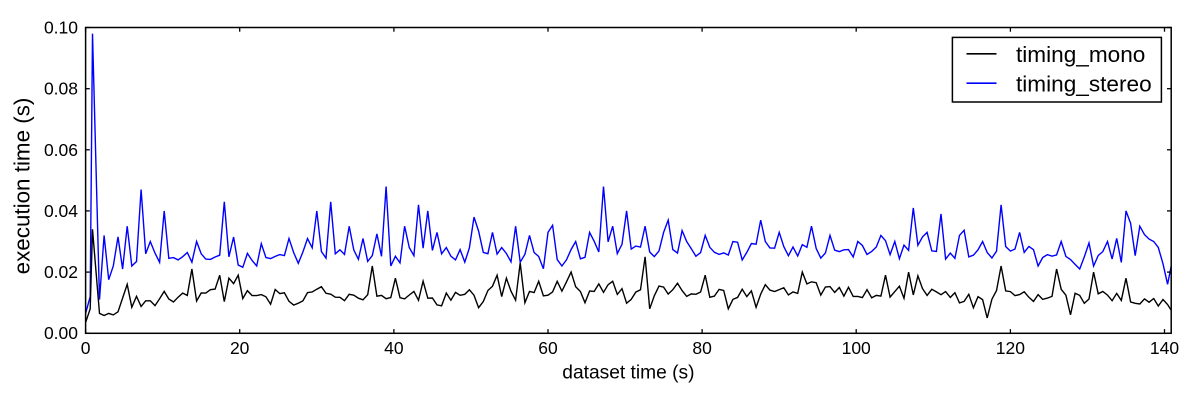 This screenshot has height=405, width=1200. Describe the element at coordinates (61, 211) in the screenshot. I see `svg-text: 0.04` at that location.